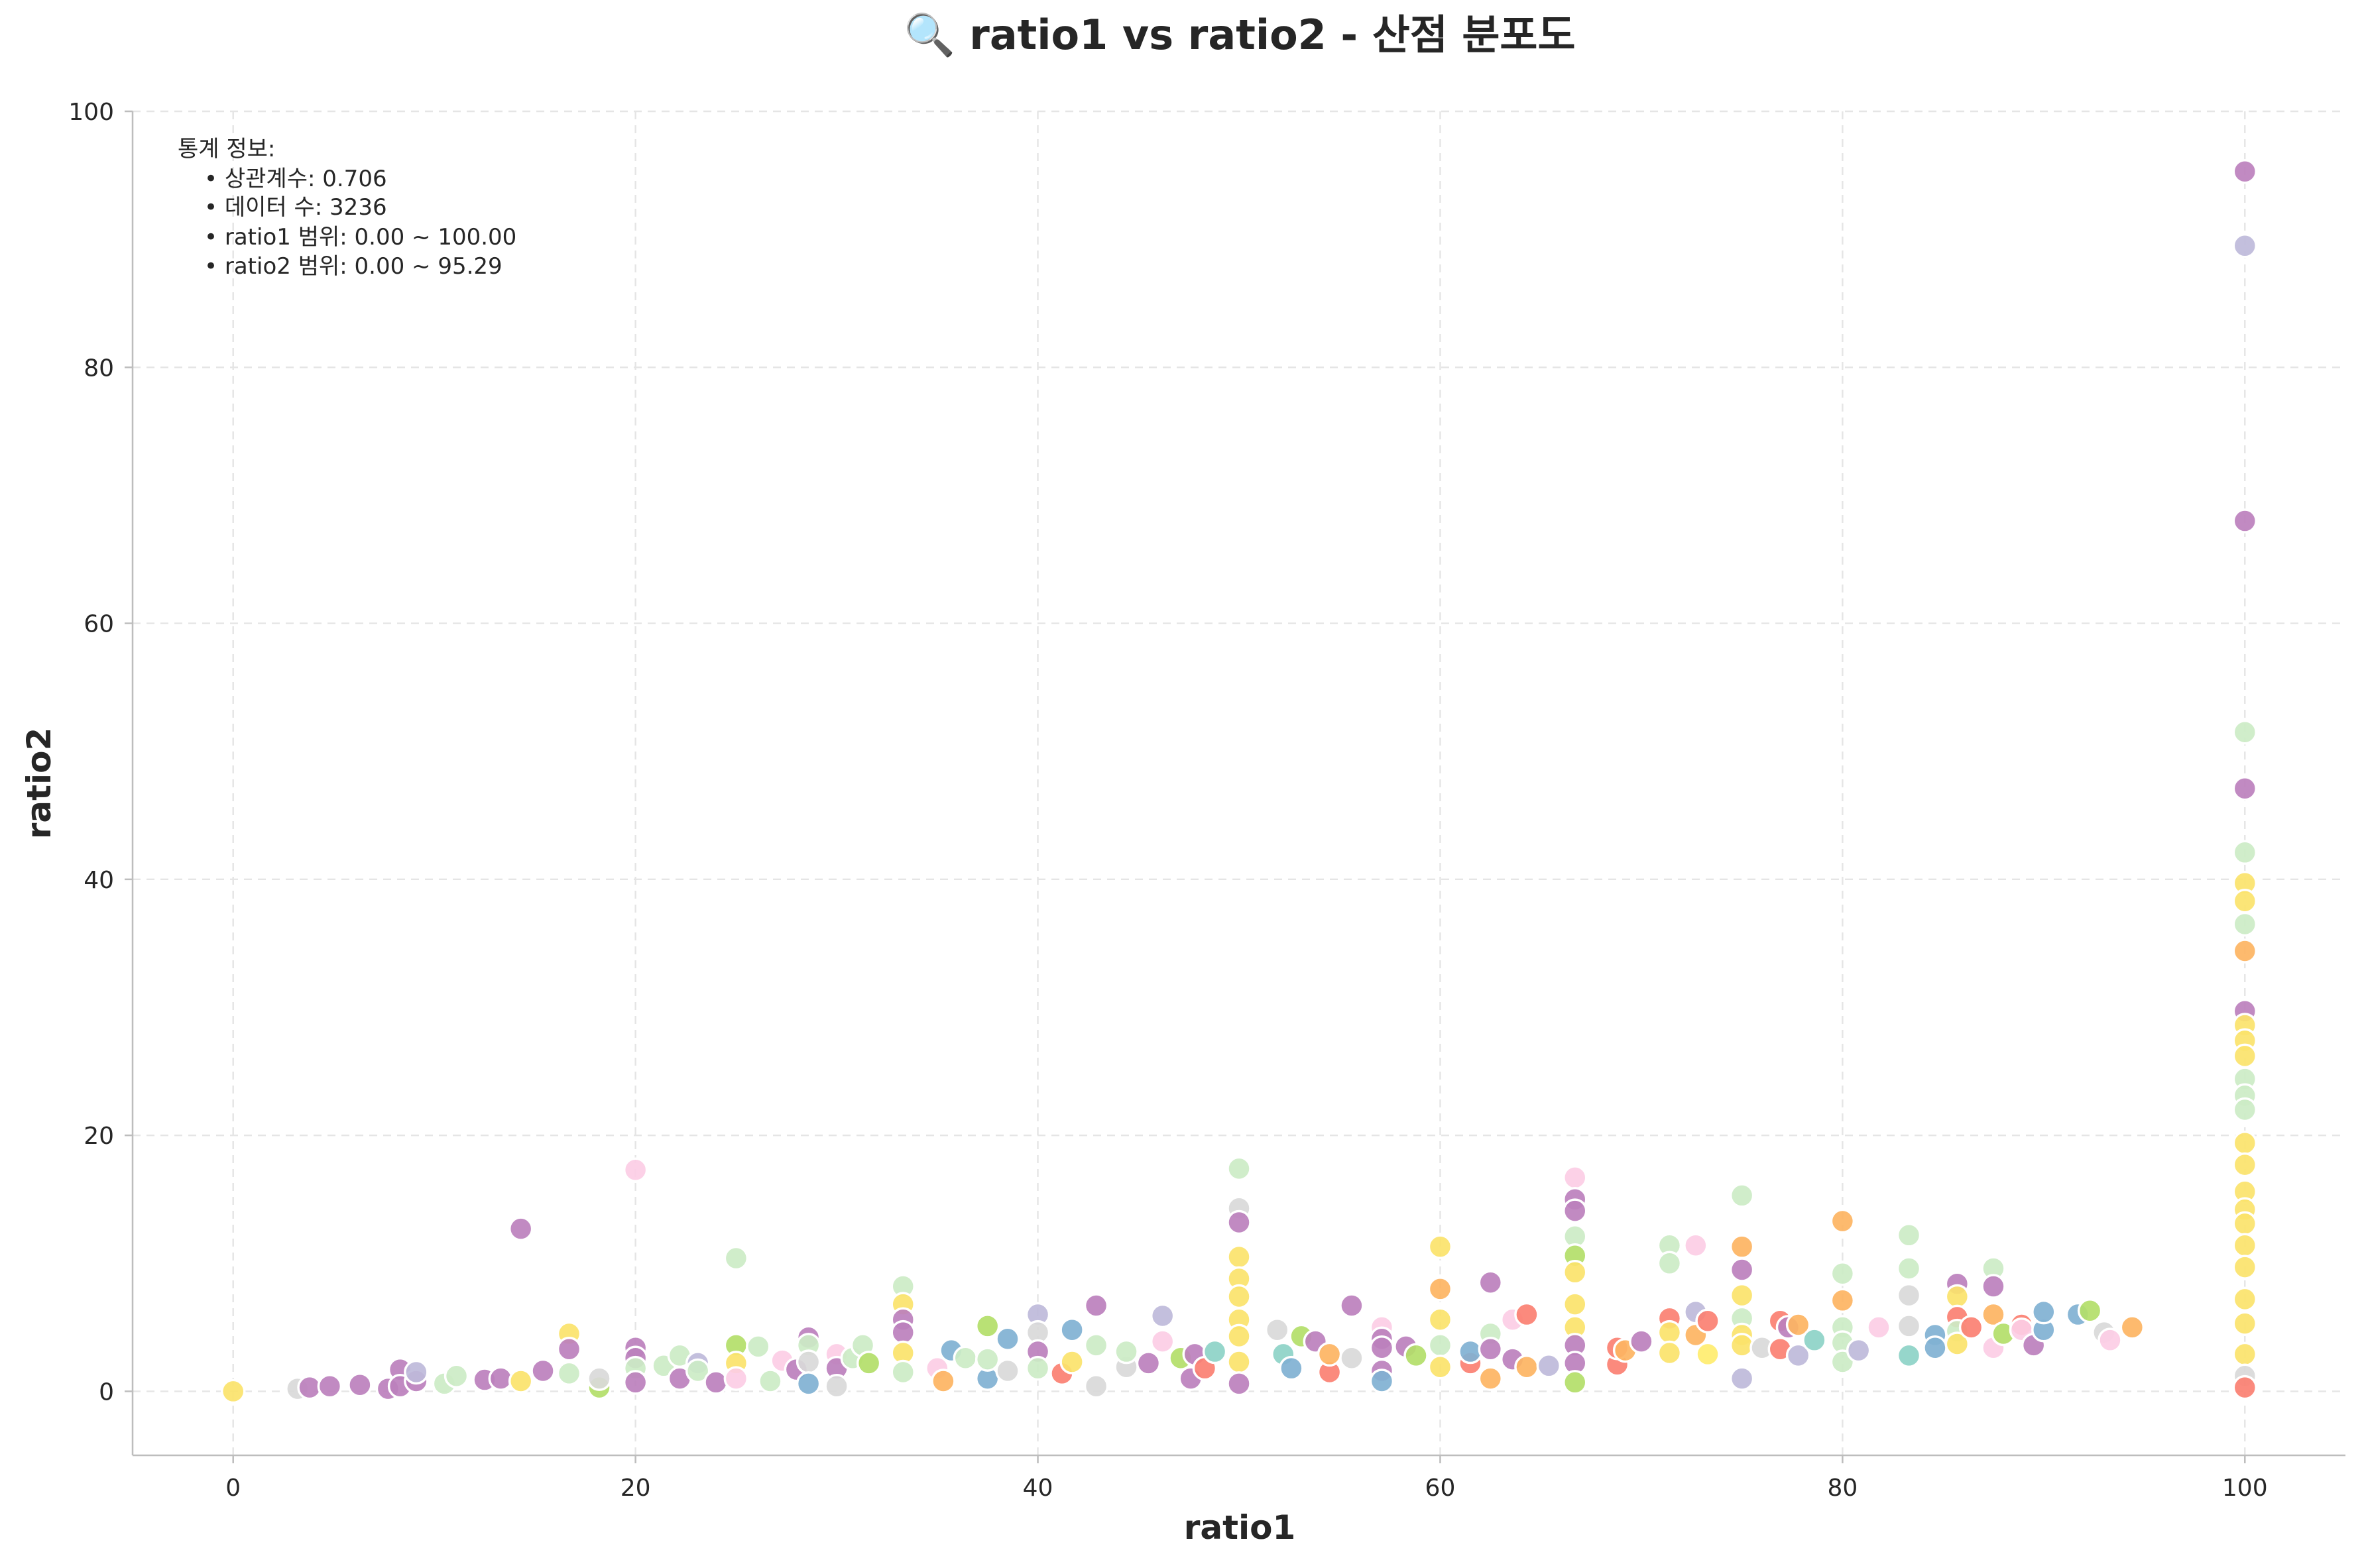  I want to click on y-tick-label: 20, so click(99, 1136).